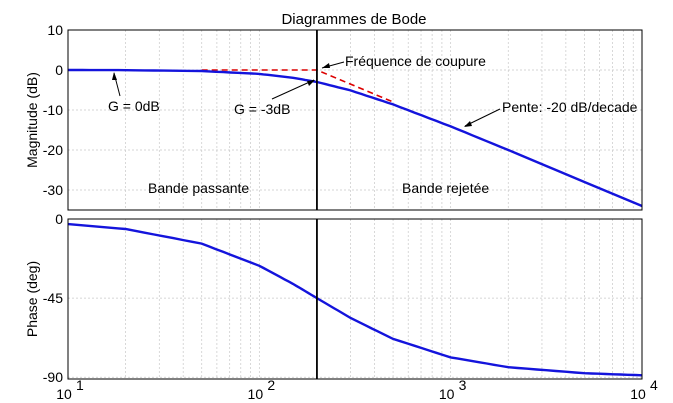 The height and width of the screenshot is (403, 673). I want to click on annotation-gain-minus3: G = -3dB, so click(262, 109).